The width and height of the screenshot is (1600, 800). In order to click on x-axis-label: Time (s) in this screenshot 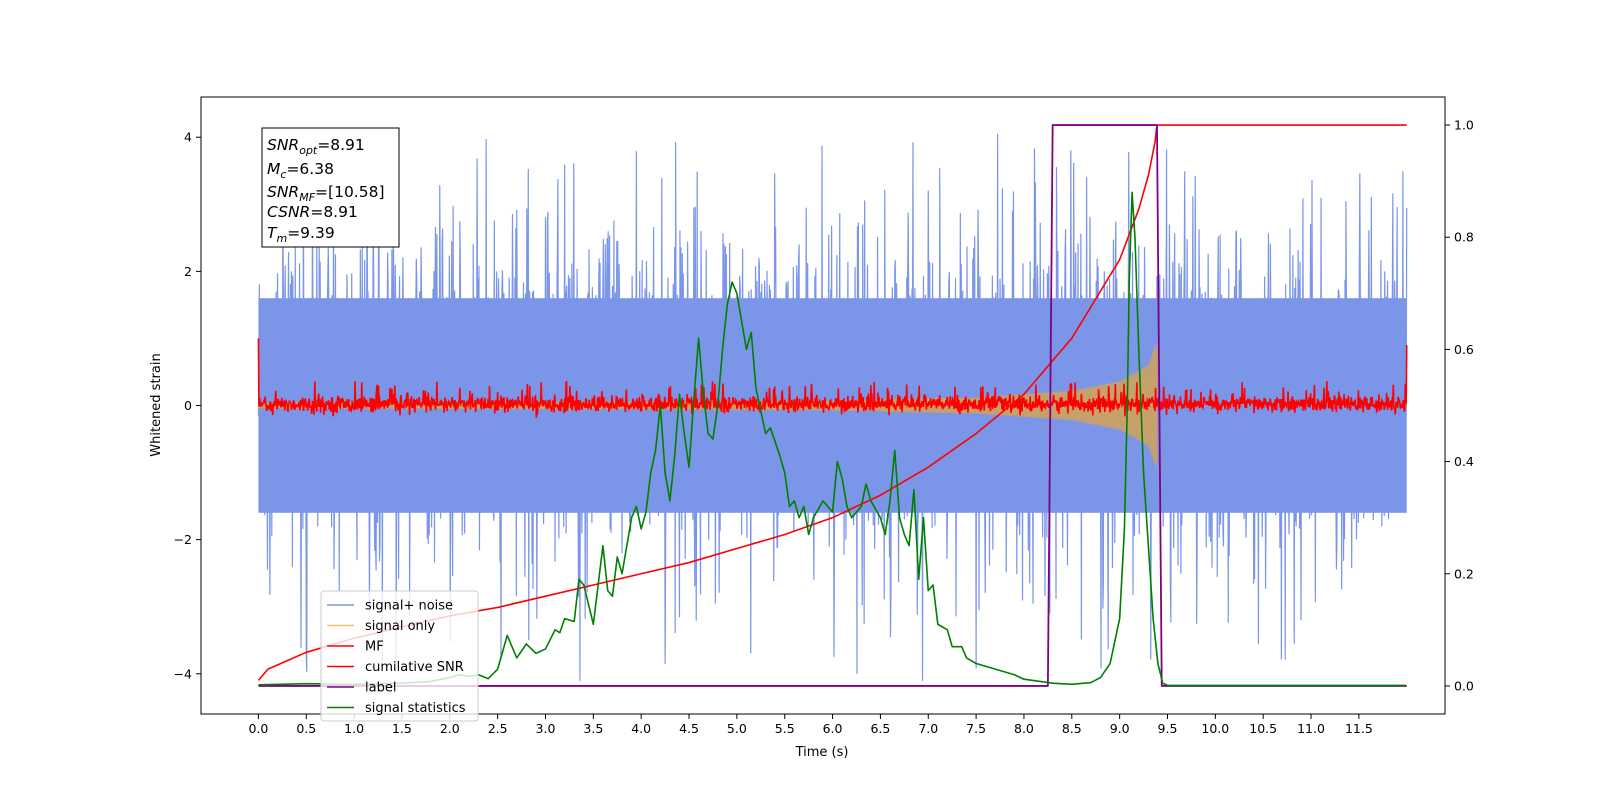, I will do `click(822, 752)`.